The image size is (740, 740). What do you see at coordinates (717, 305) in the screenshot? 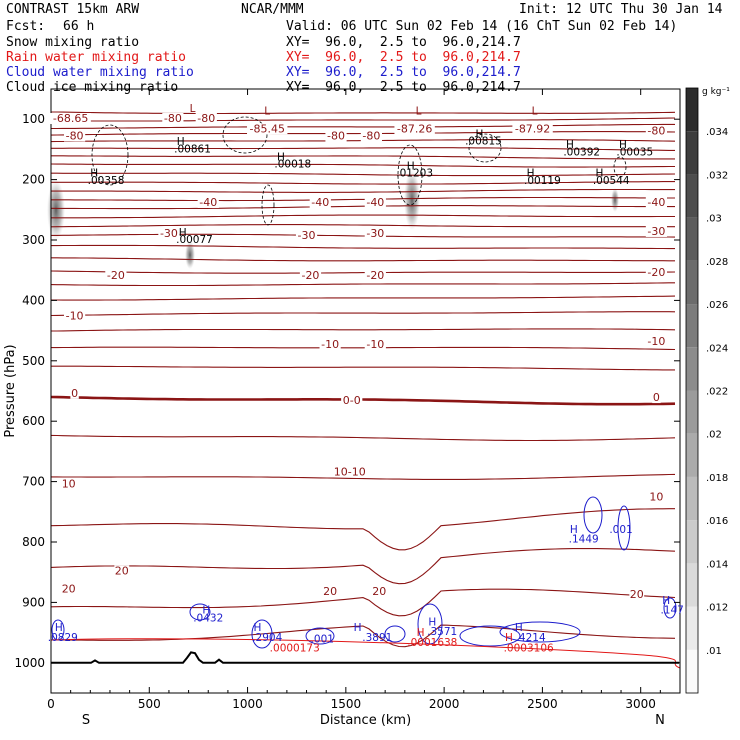
I see `colorbar-tick-8: .026` at bounding box center [717, 305].